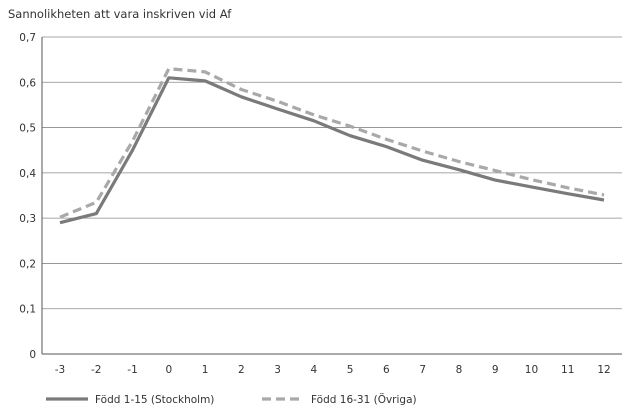 The image size is (624, 411). What do you see at coordinates (314, 370) in the screenshot?
I see `x-tick-label: 4` at bounding box center [314, 370].